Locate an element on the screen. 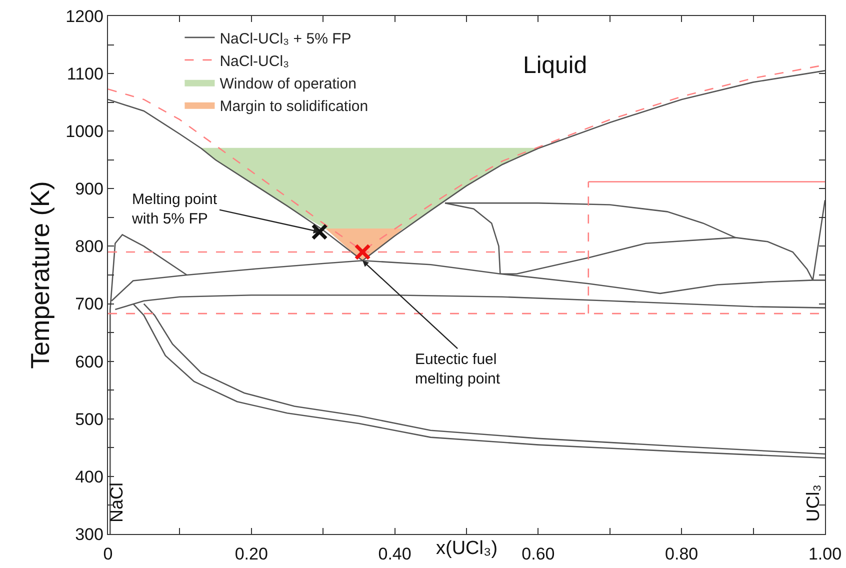 This screenshot has height=568, width=846. y-tick-label: 500 is located at coordinates (89, 419).